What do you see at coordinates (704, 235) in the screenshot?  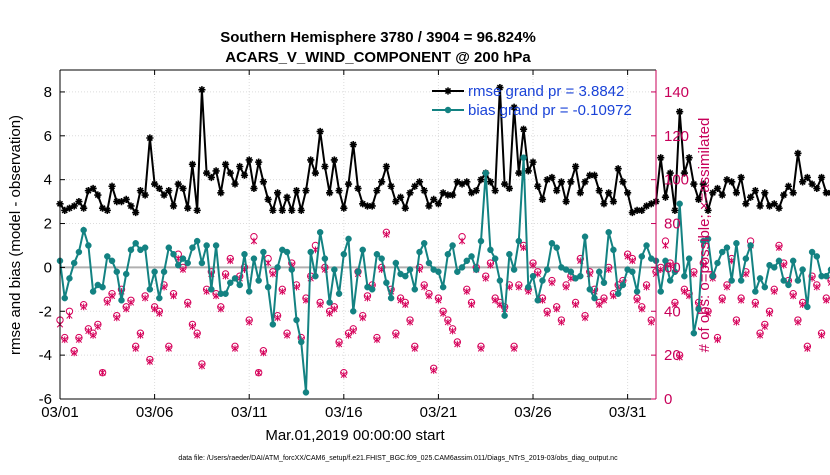 I see `y-axis-label-right: # of obs: o=possible; ×=assimilated` at bounding box center [704, 235].